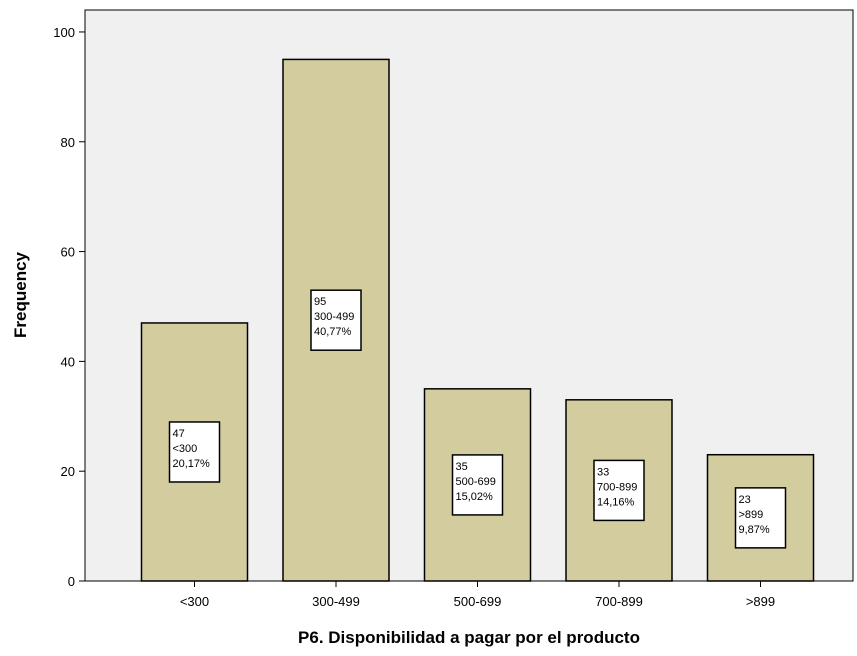  I want to click on data-label-count: 95, so click(320, 302).